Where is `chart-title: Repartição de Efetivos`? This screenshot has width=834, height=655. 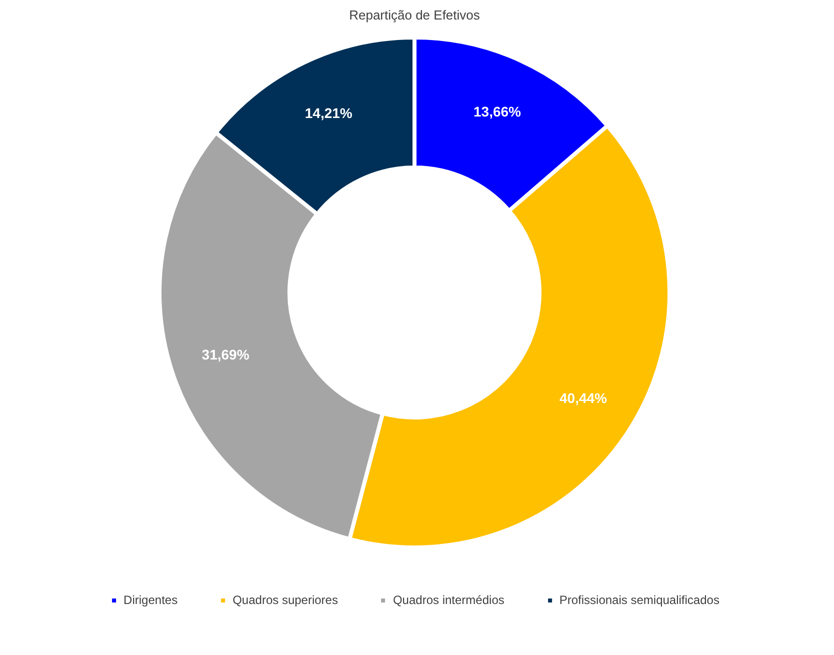
chart-title: Repartição de Efetivos is located at coordinates (414, 15).